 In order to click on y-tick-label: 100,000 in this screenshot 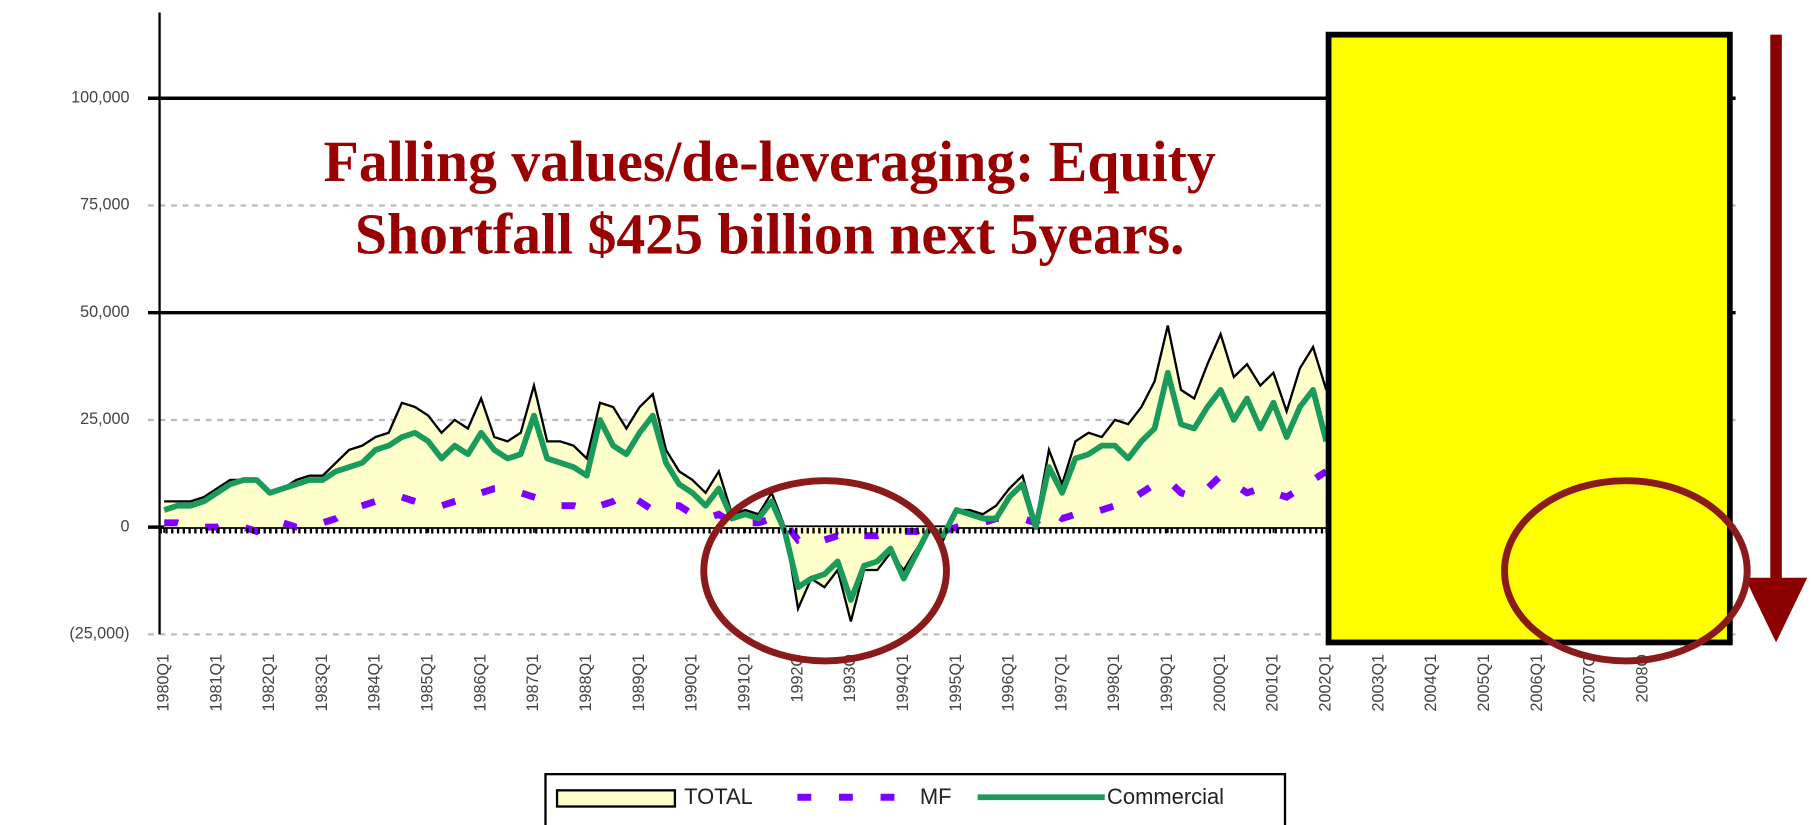, I will do `click(100, 98)`.